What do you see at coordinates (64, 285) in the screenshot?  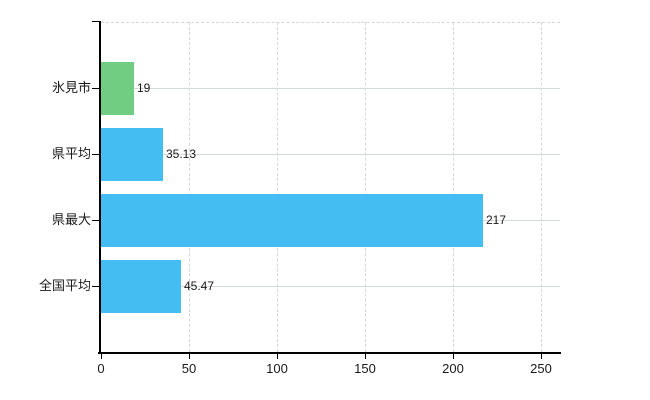 I see `category-label: 全国平均` at bounding box center [64, 285].